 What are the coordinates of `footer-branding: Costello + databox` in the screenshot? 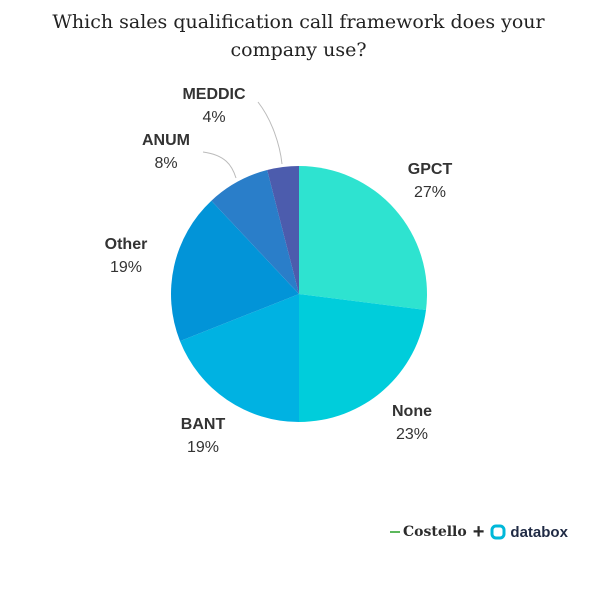 It's located at (479, 532).